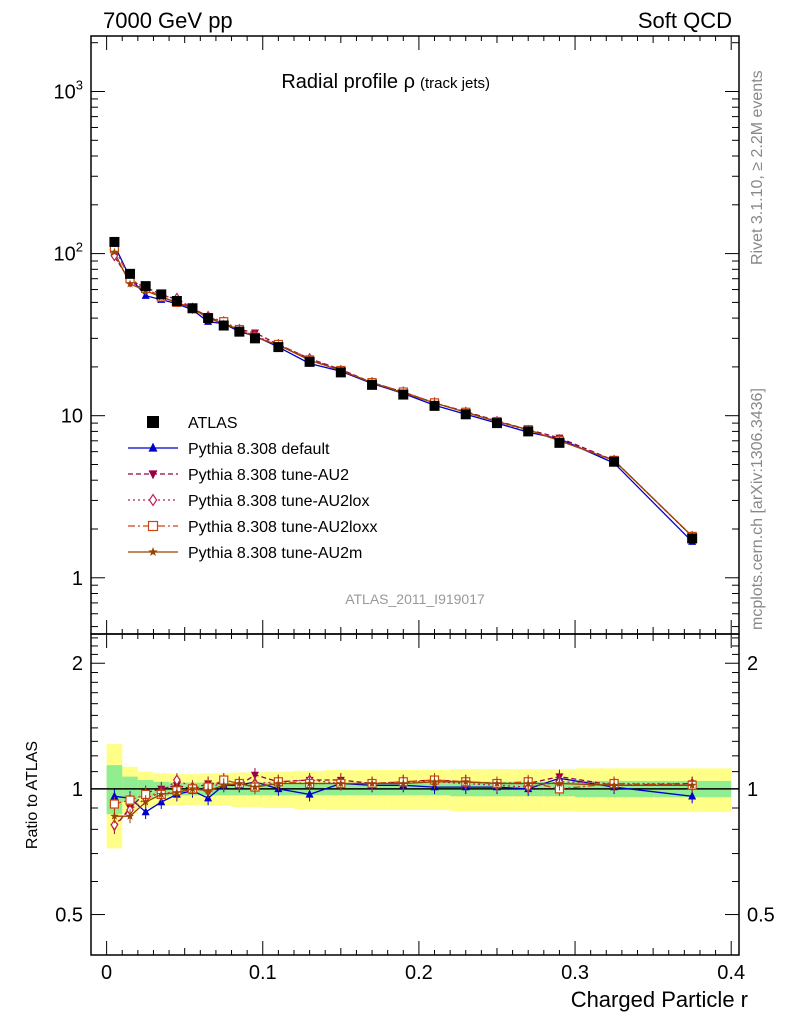 The image size is (786, 1024). What do you see at coordinates (168, 20) in the screenshot?
I see `energy-label: 7000 GeV pp` at bounding box center [168, 20].